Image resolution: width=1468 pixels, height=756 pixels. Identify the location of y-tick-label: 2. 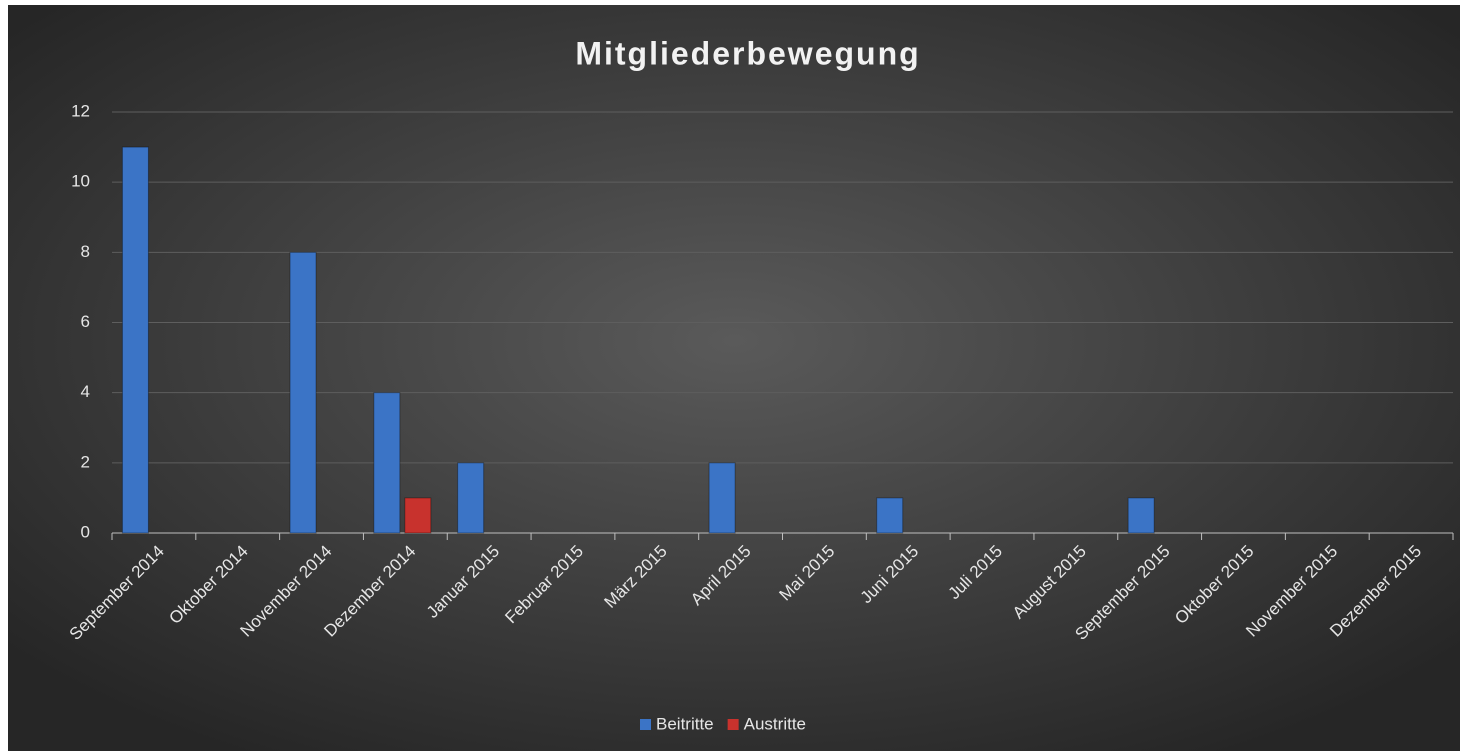
(85, 461).